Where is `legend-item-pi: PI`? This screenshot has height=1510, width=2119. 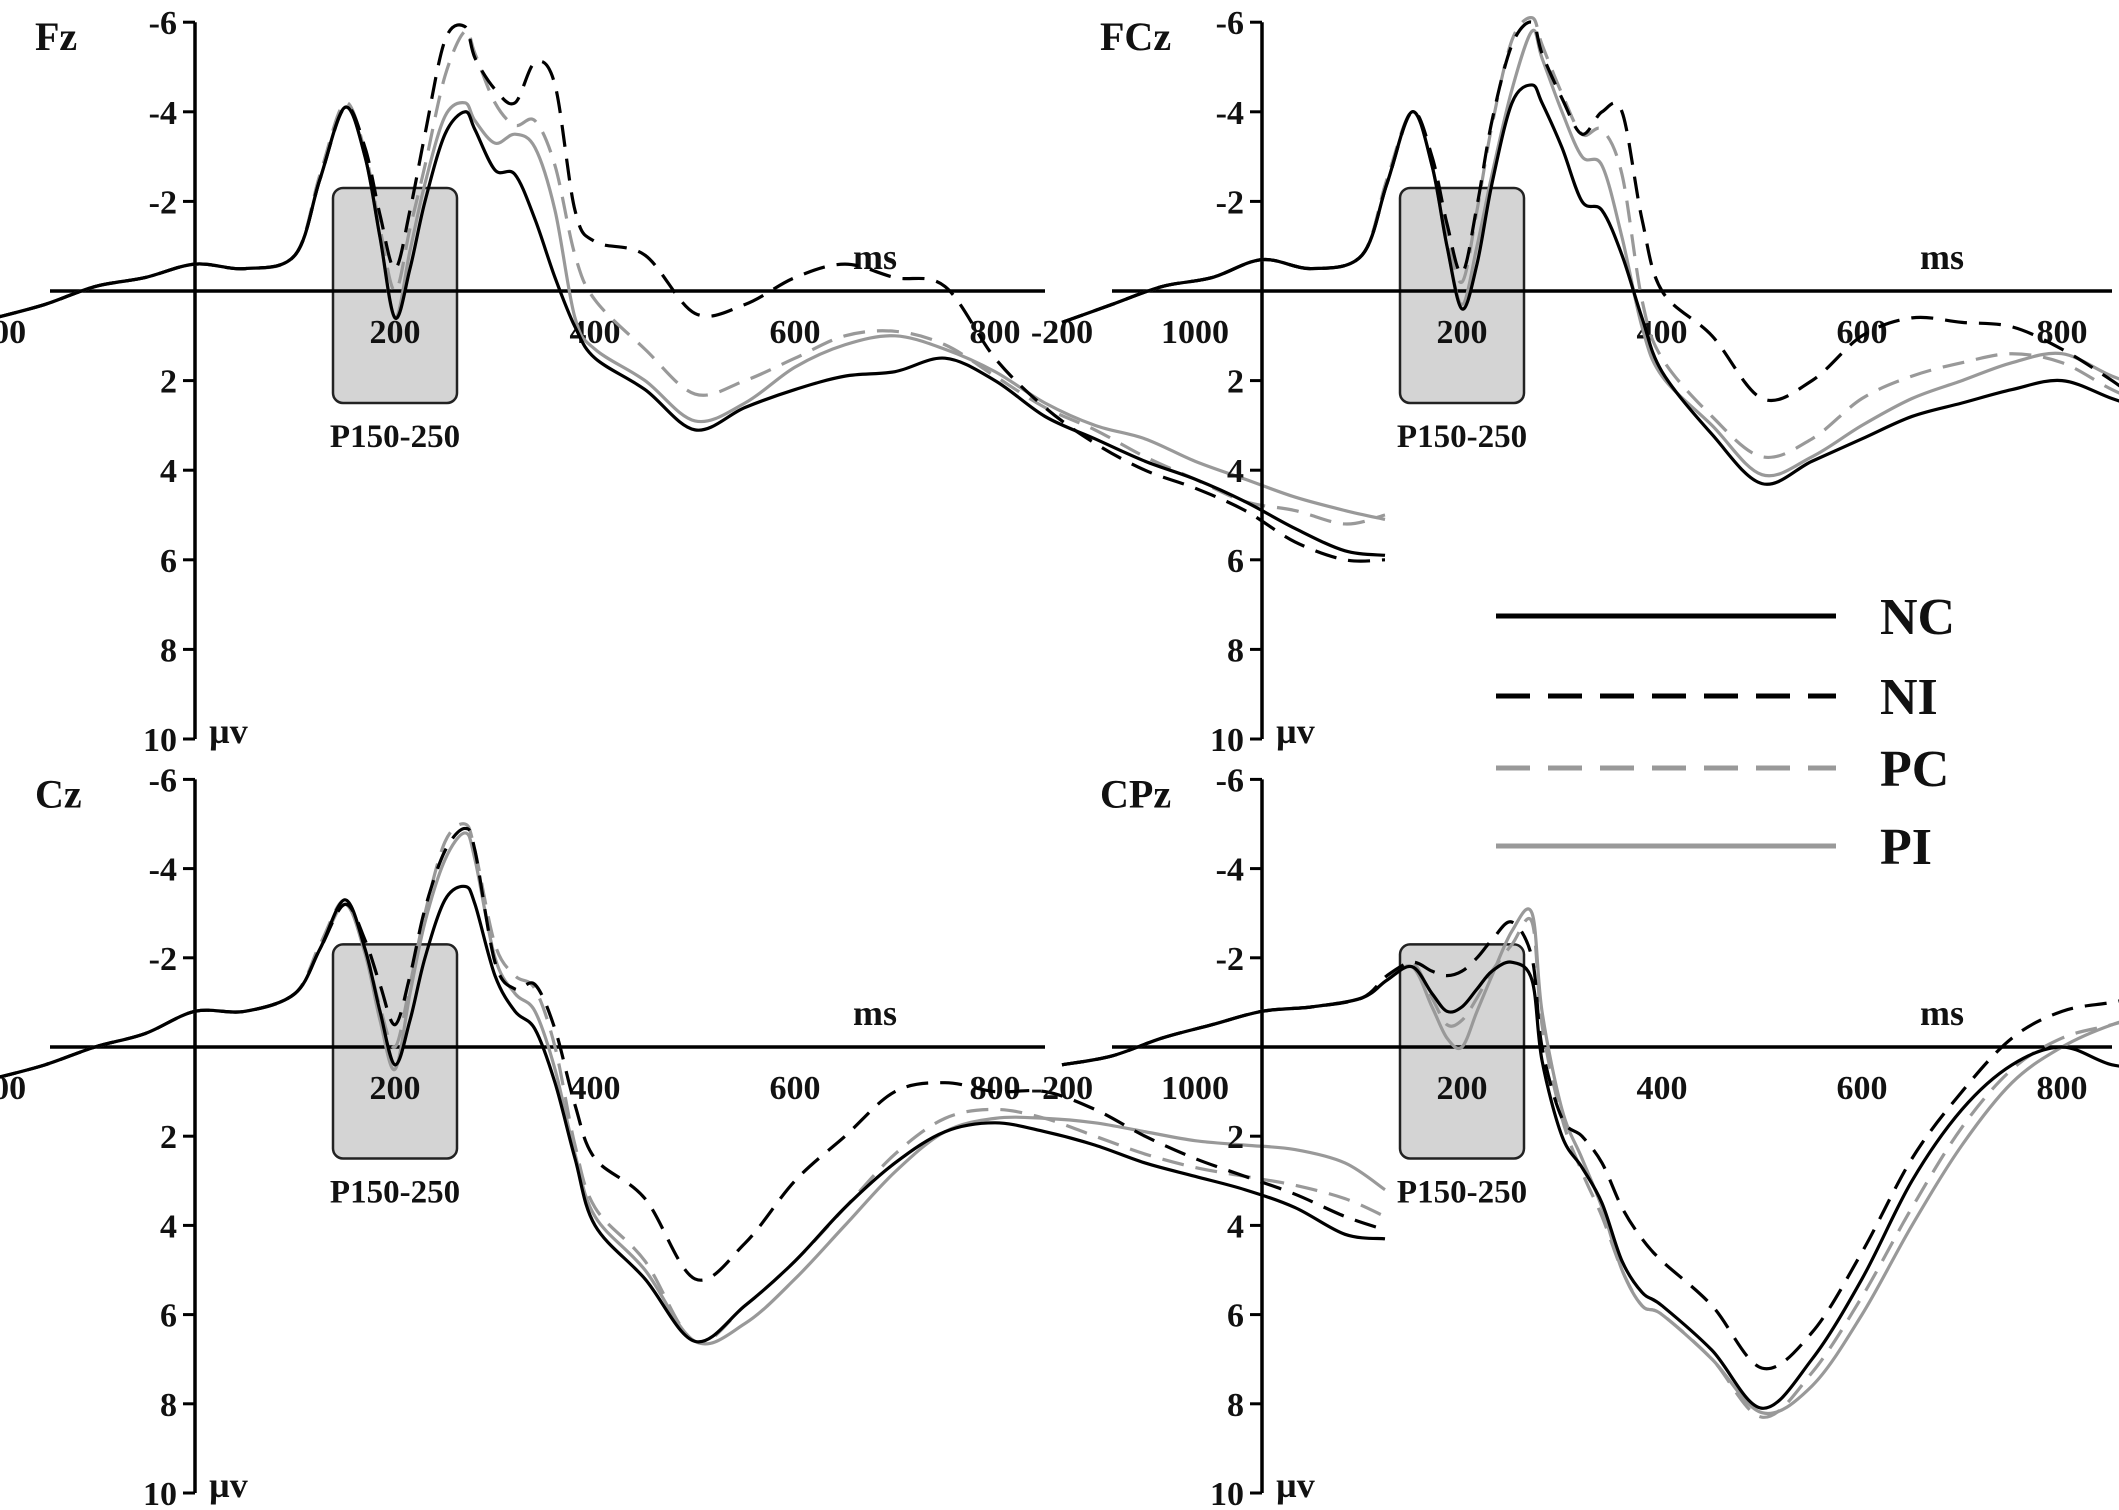
legend-item-pi: PI is located at coordinates (1714, 847).